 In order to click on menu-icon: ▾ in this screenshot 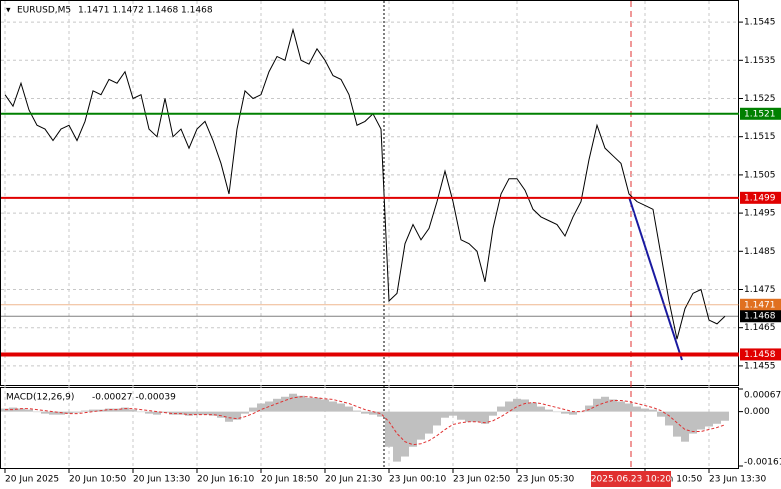, I will do `click(8, 11)`.